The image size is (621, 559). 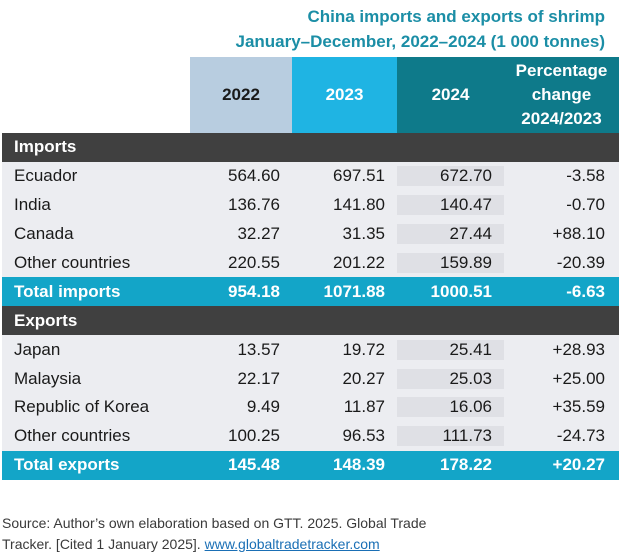 I want to click on value-2022: 100.25, so click(x=254, y=436).